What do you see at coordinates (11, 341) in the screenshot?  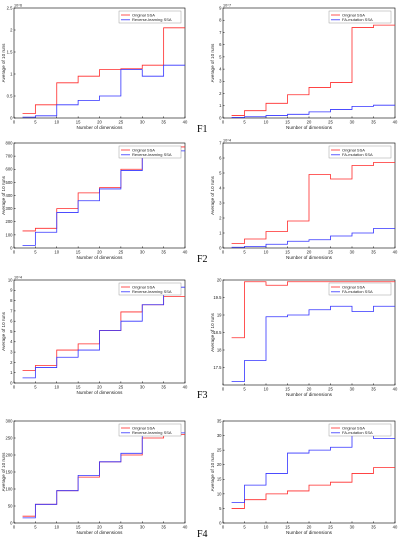 I see `y-tick-label: 4` at bounding box center [11, 341].